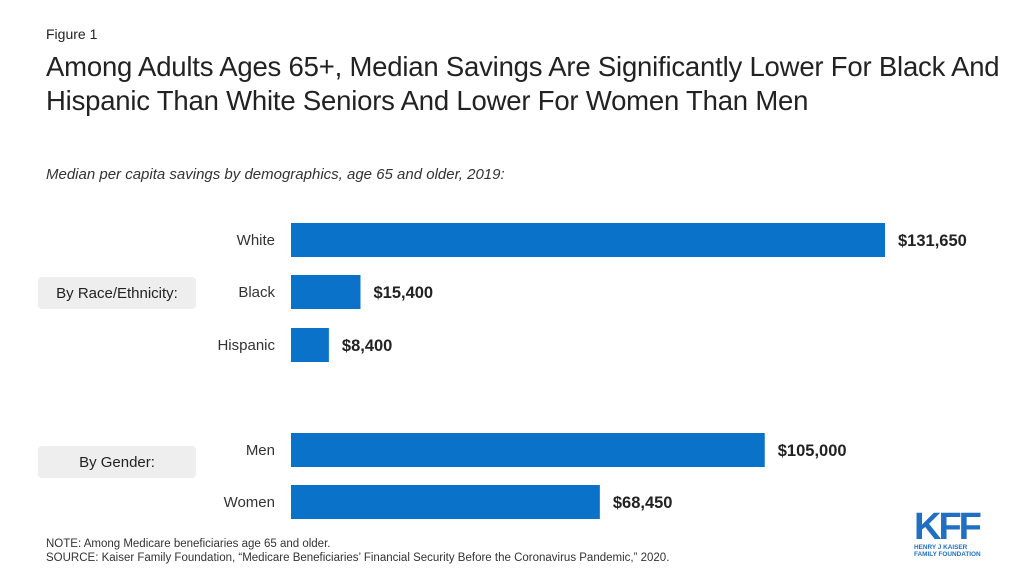  I want to click on bar-hispanic, so click(310, 345).